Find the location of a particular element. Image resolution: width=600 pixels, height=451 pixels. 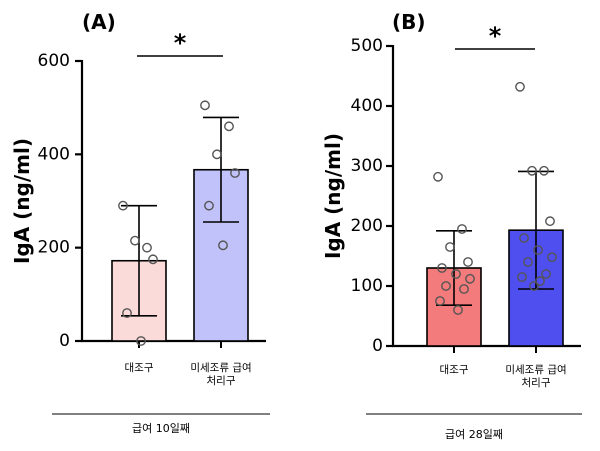

y-tick-label: 600 is located at coordinates (54, 61).